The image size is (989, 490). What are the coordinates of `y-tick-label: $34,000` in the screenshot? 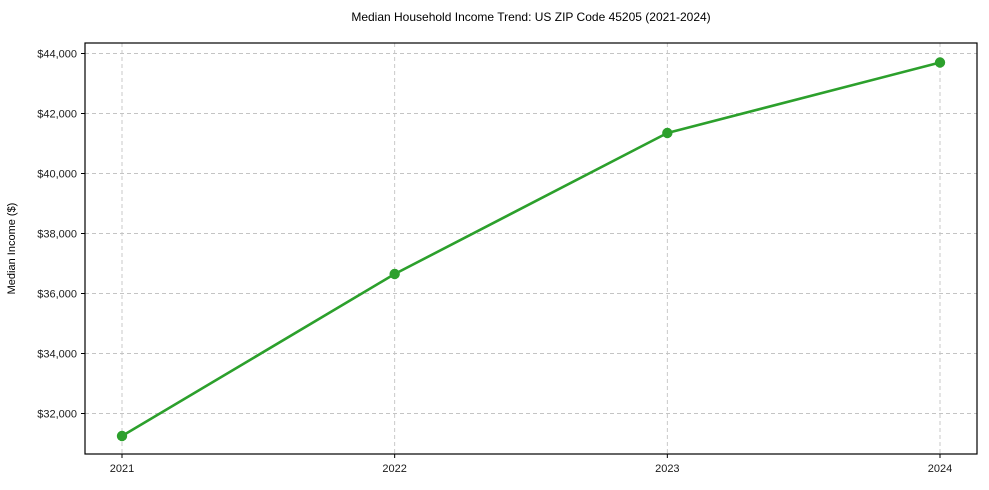 It's located at (57, 355).